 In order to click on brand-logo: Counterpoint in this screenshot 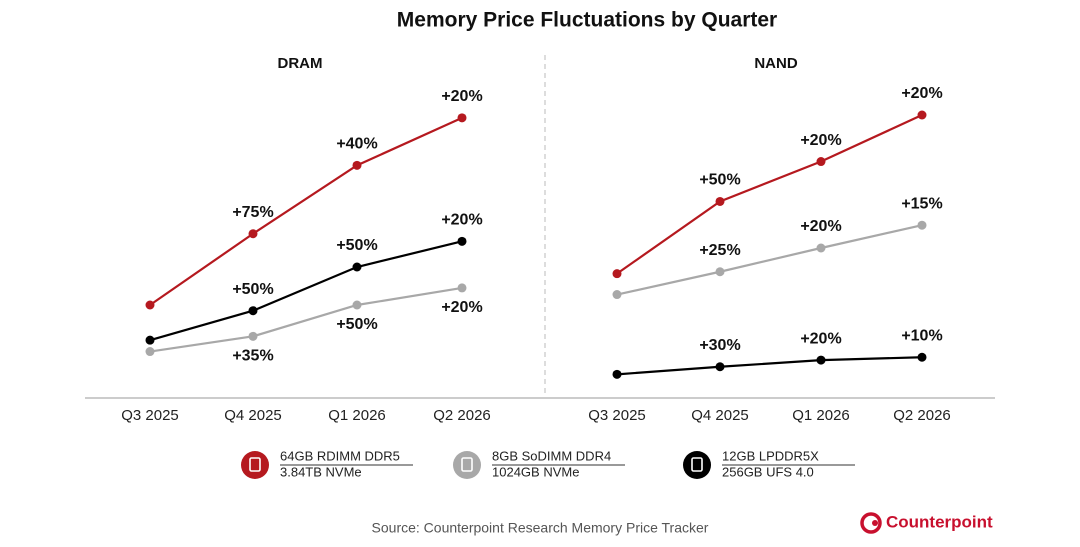, I will do `click(926, 523)`.